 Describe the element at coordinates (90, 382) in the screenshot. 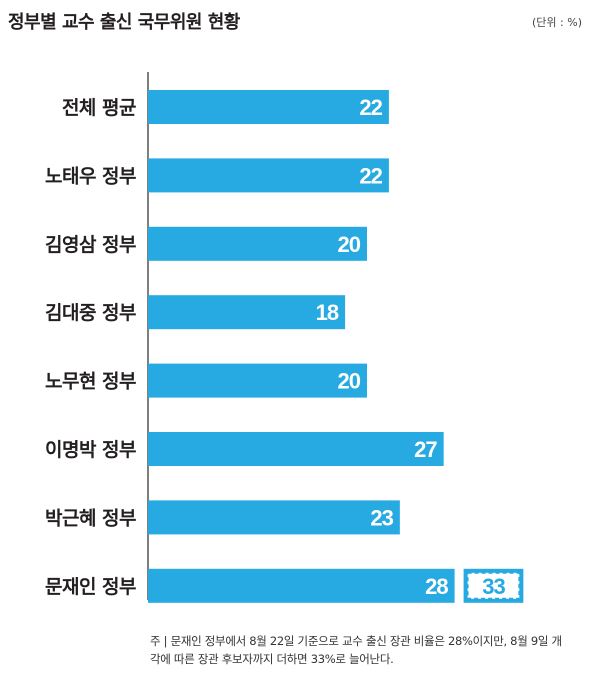

I see `category-label: 노무현 정부` at that location.